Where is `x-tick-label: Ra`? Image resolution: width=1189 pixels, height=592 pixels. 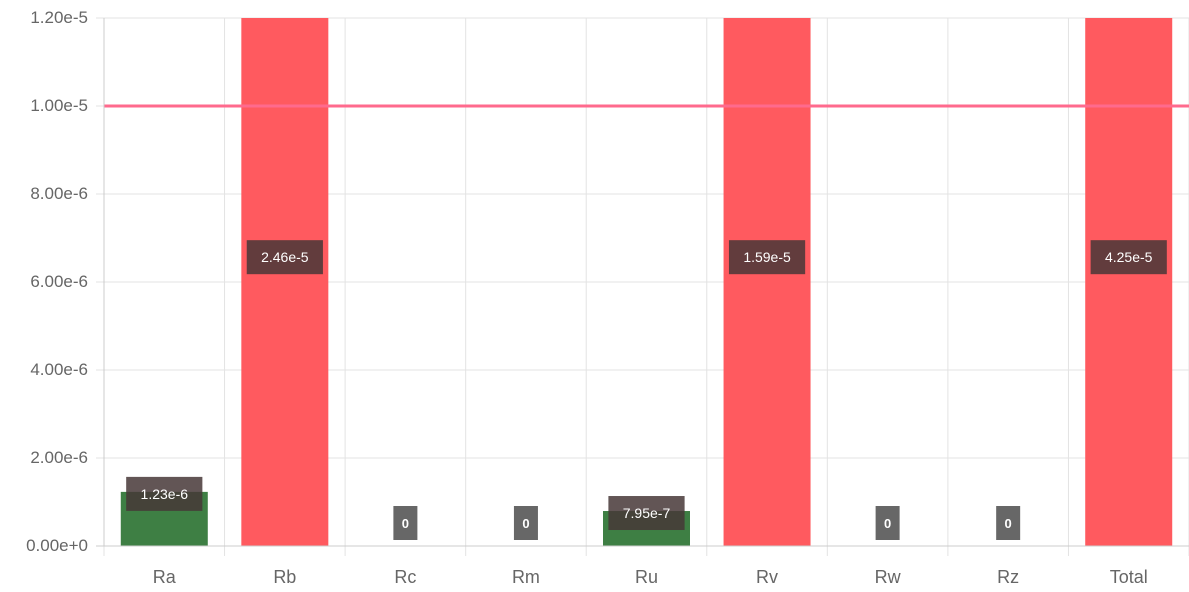 x-tick-label: Ra is located at coordinates (165, 577).